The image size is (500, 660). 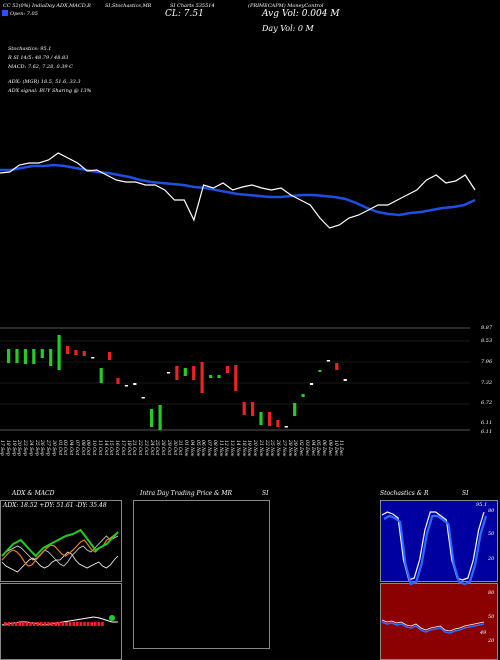 What do you see at coordinates (184, 14) in the screenshot?
I see `close-label: CL: 7.51` at bounding box center [184, 14].